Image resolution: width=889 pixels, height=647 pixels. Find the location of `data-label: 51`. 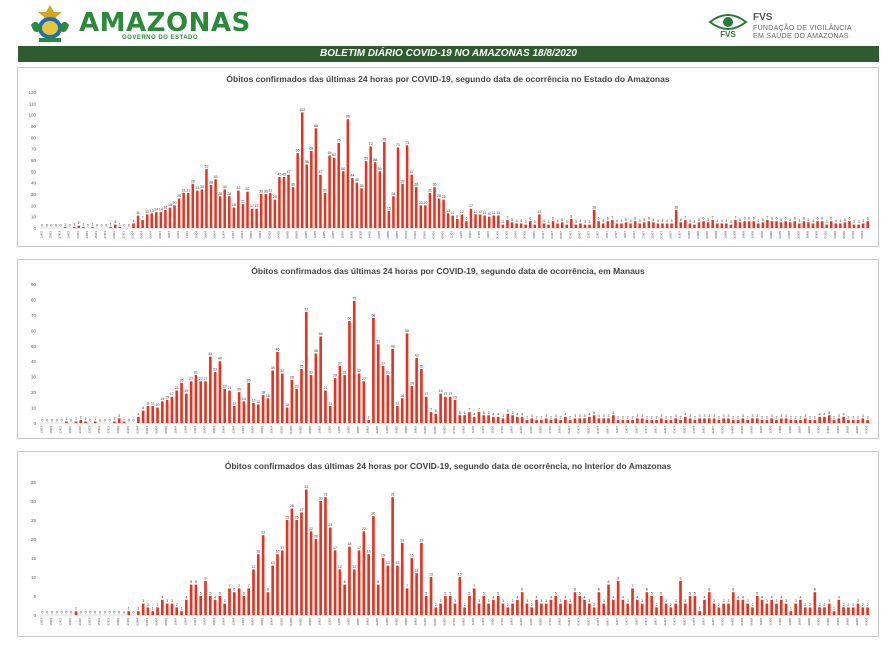

data-label: 51 is located at coordinates (378, 342).